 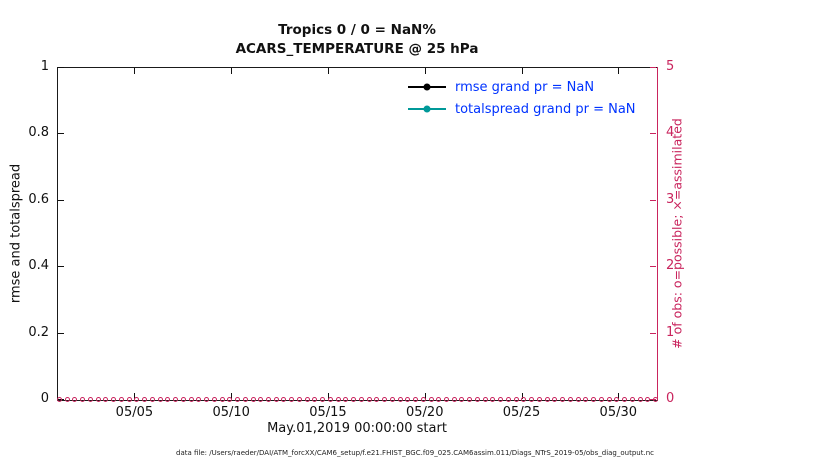 What do you see at coordinates (357, 30) in the screenshot?
I see `plot-title-line1: Tropics 0 / 0 = NaN%` at bounding box center [357, 30].